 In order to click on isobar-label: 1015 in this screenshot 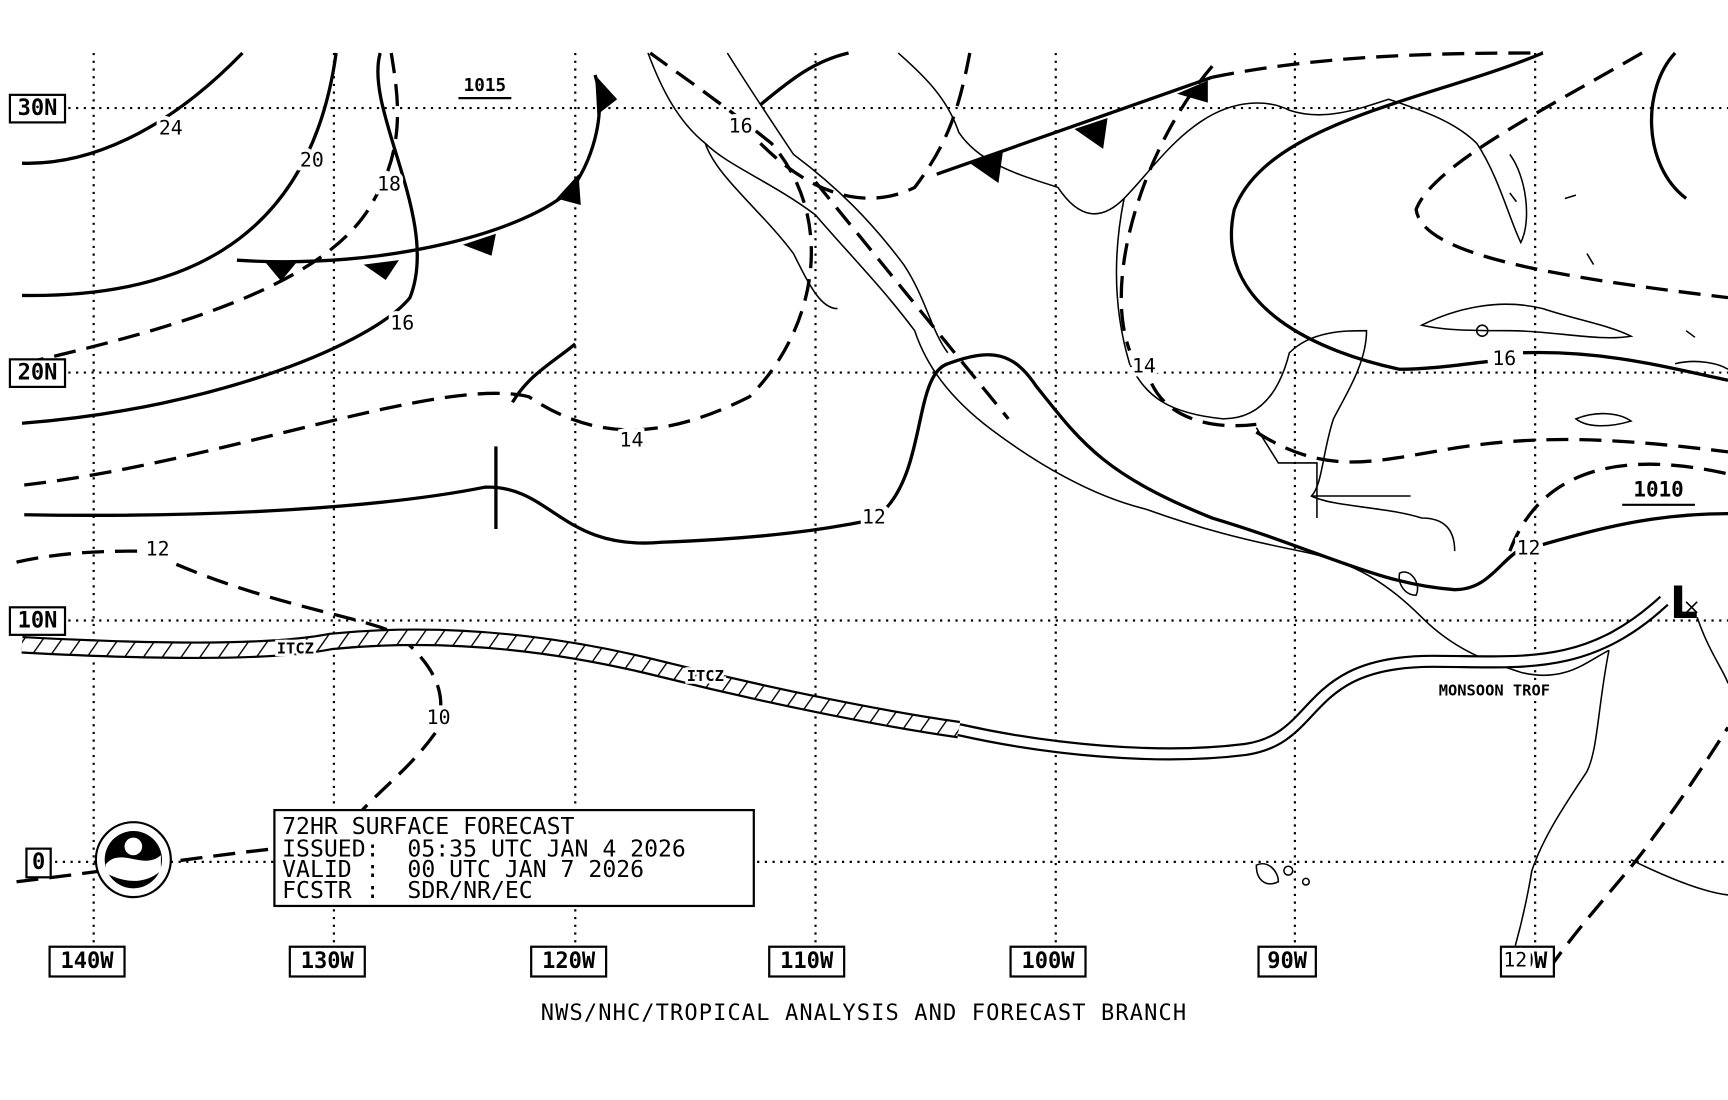, I will do `click(485, 86)`.